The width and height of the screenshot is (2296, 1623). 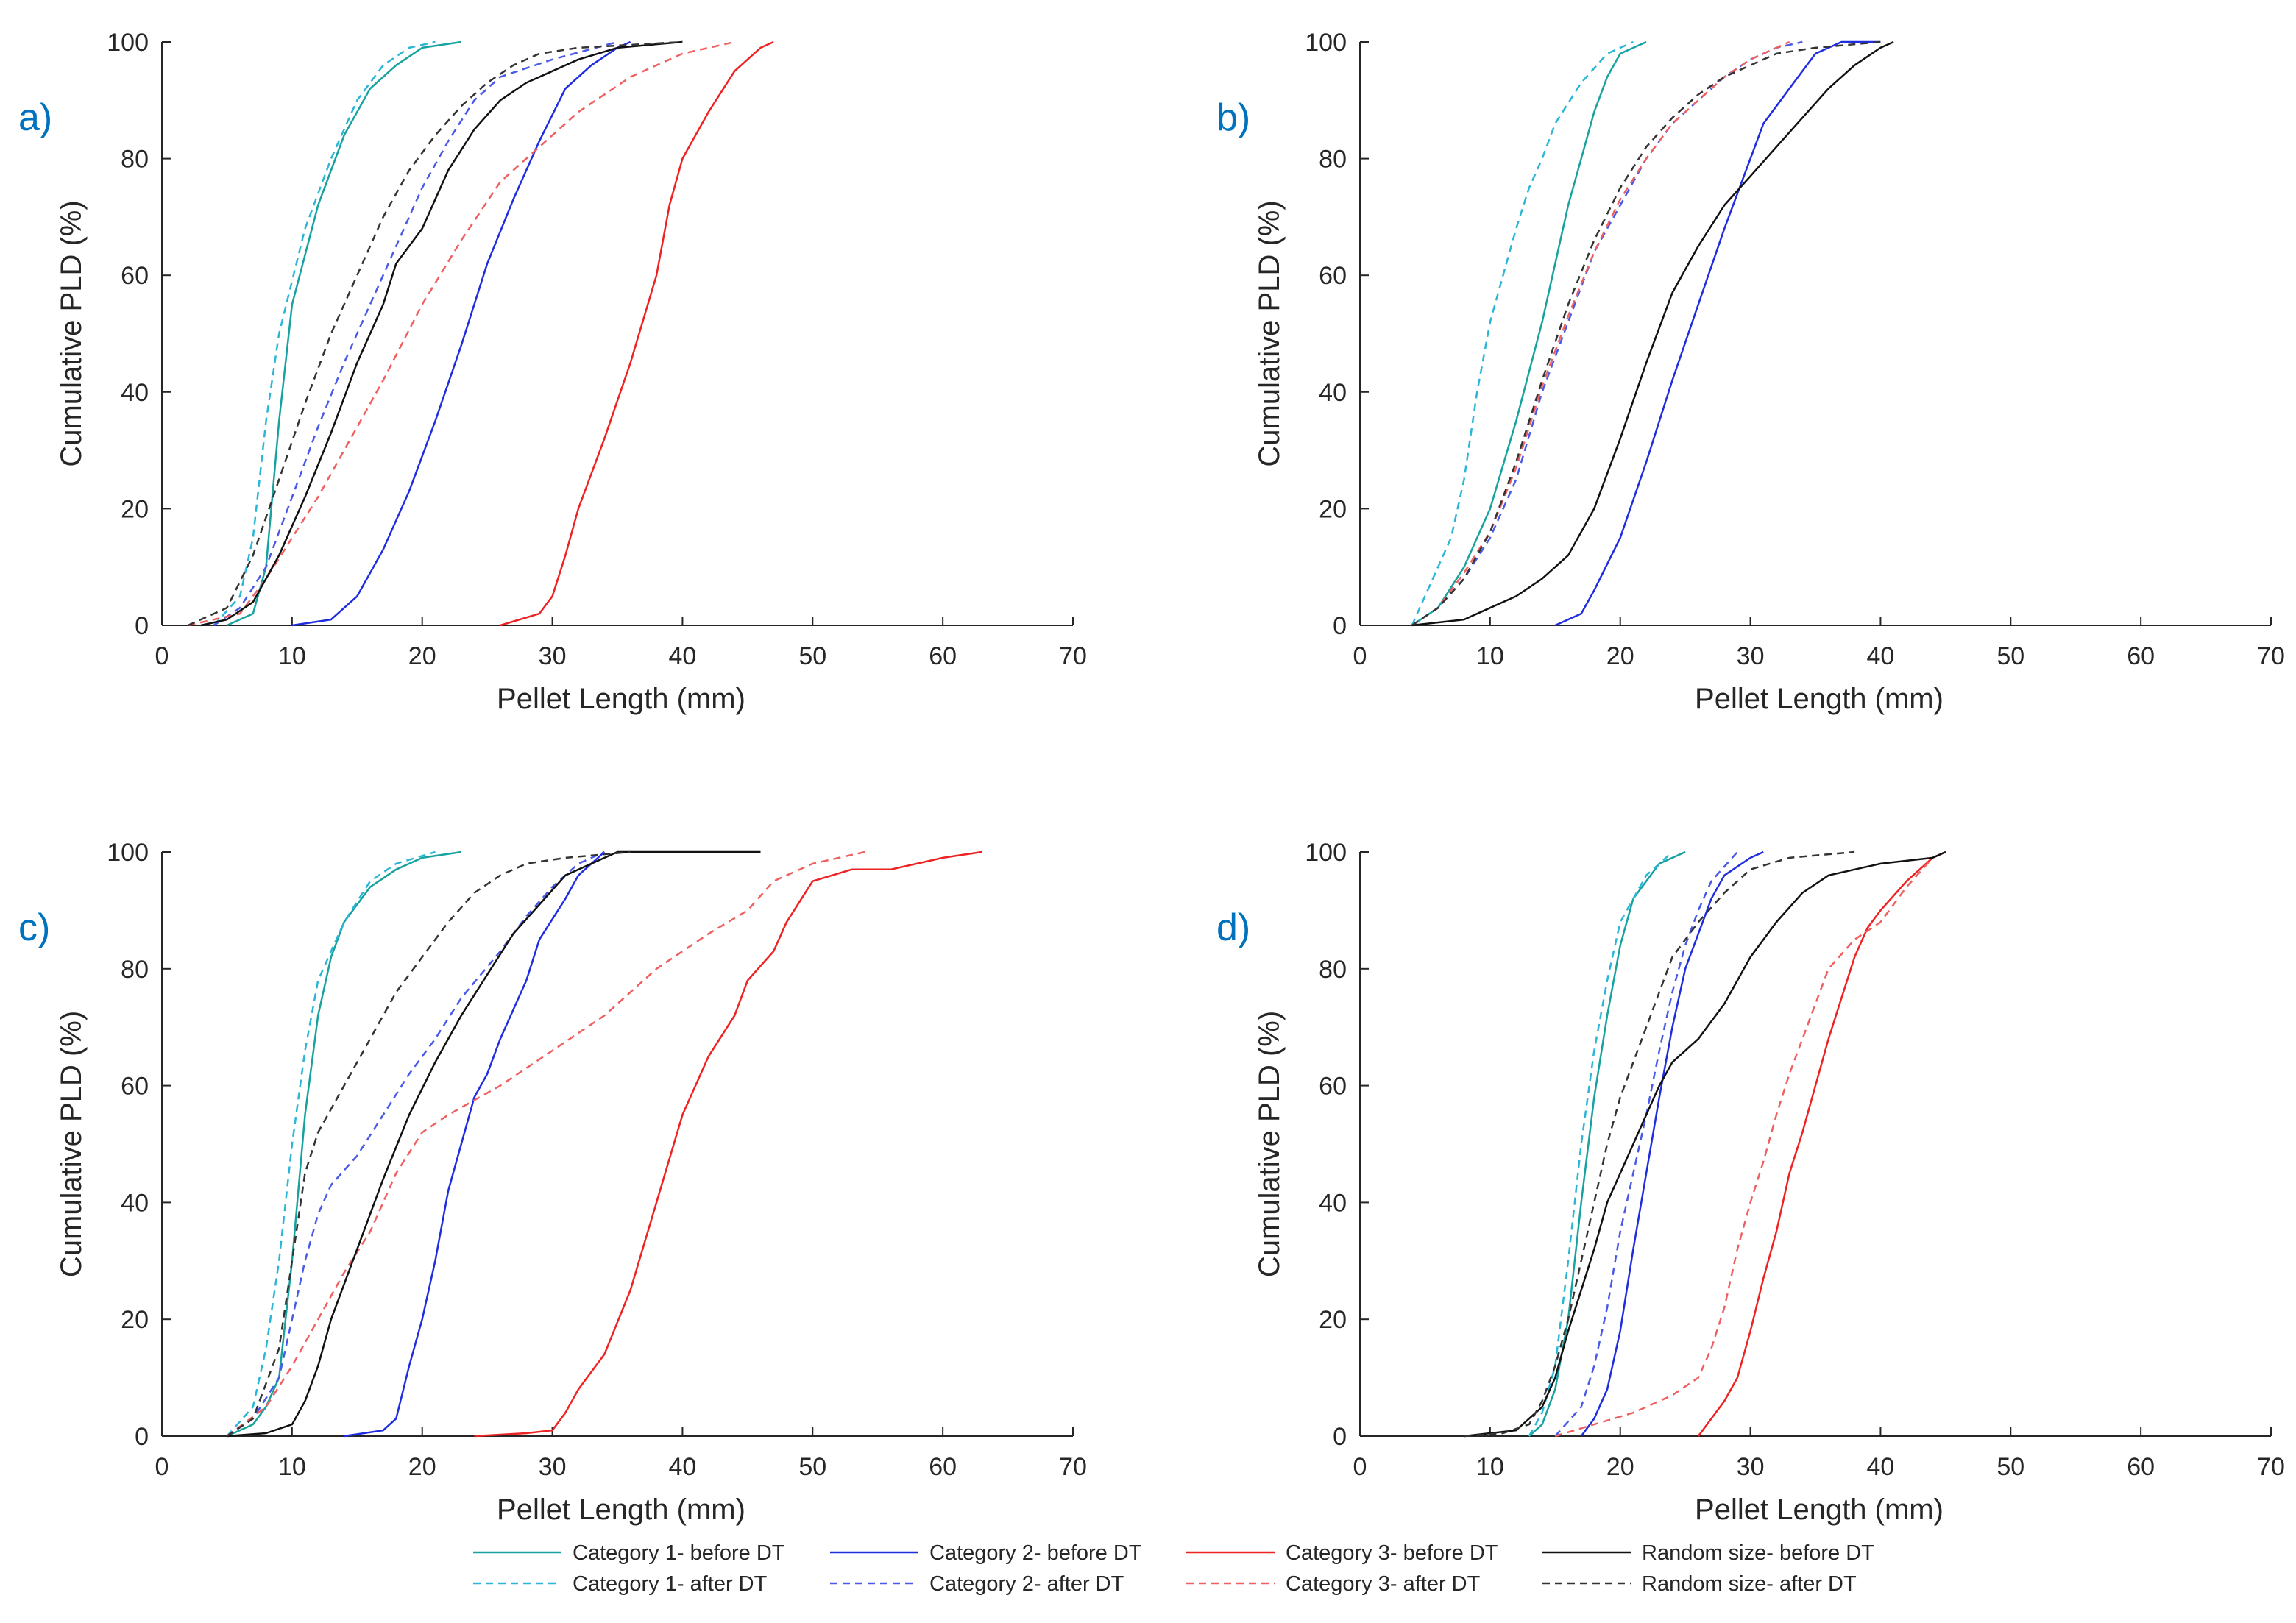 I want to click on panel-letter: c), so click(x=34, y=927).